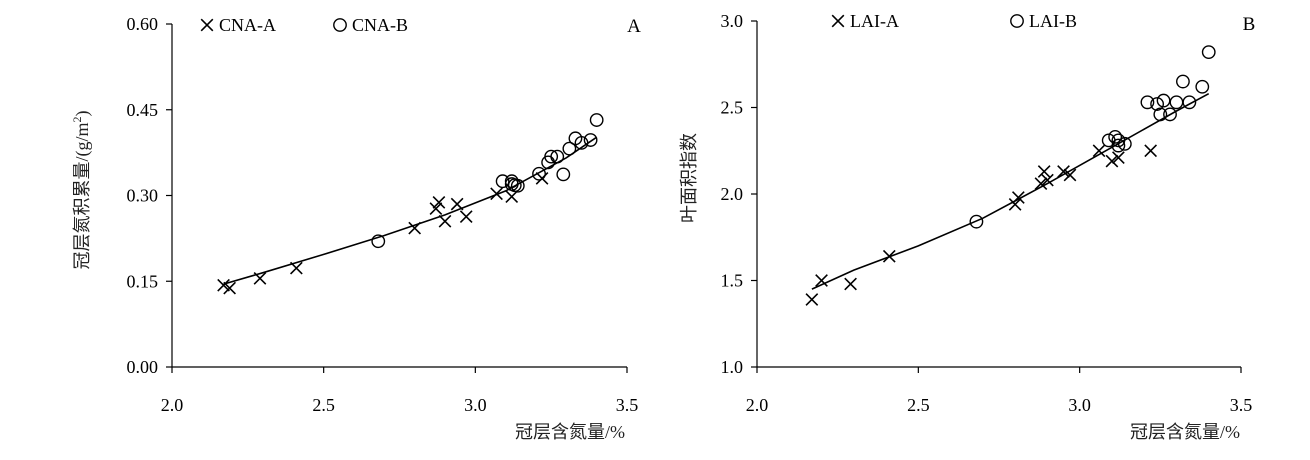 The width and height of the screenshot is (1310, 460). Describe the element at coordinates (732, 194) in the screenshot. I see `y-tick-label: 2.0` at that location.